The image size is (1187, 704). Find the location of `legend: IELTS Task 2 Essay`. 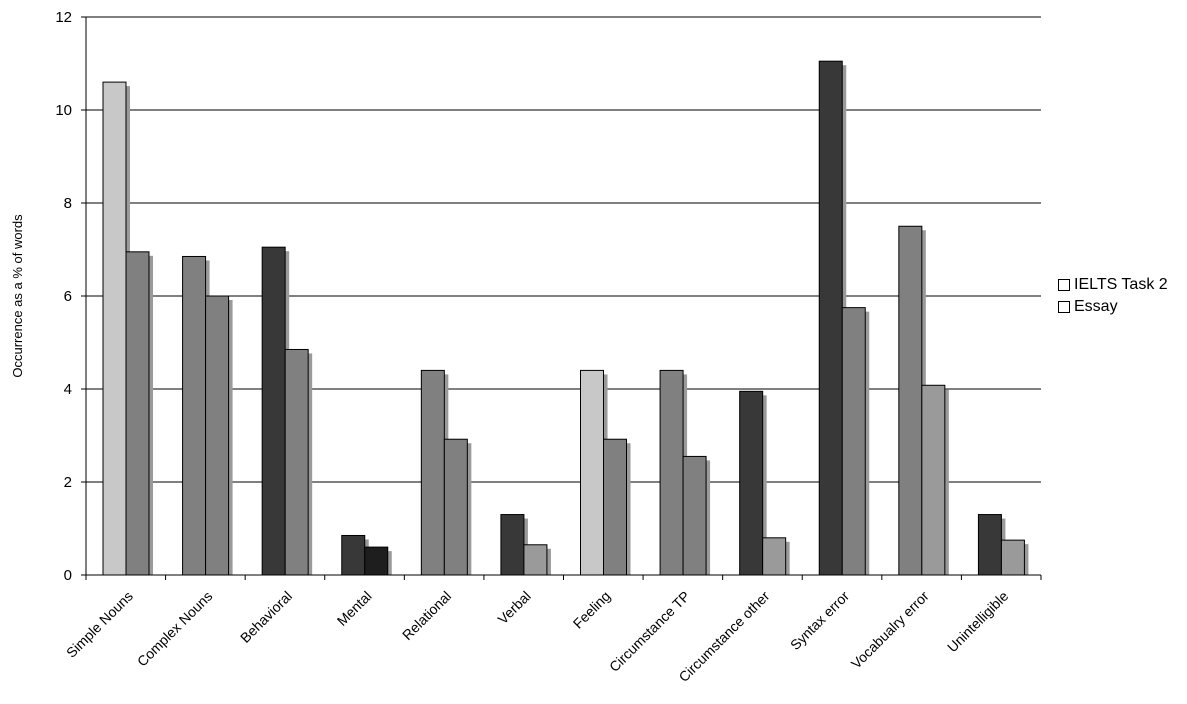

legend: IELTS Task 2 Essay is located at coordinates (1113, 296).